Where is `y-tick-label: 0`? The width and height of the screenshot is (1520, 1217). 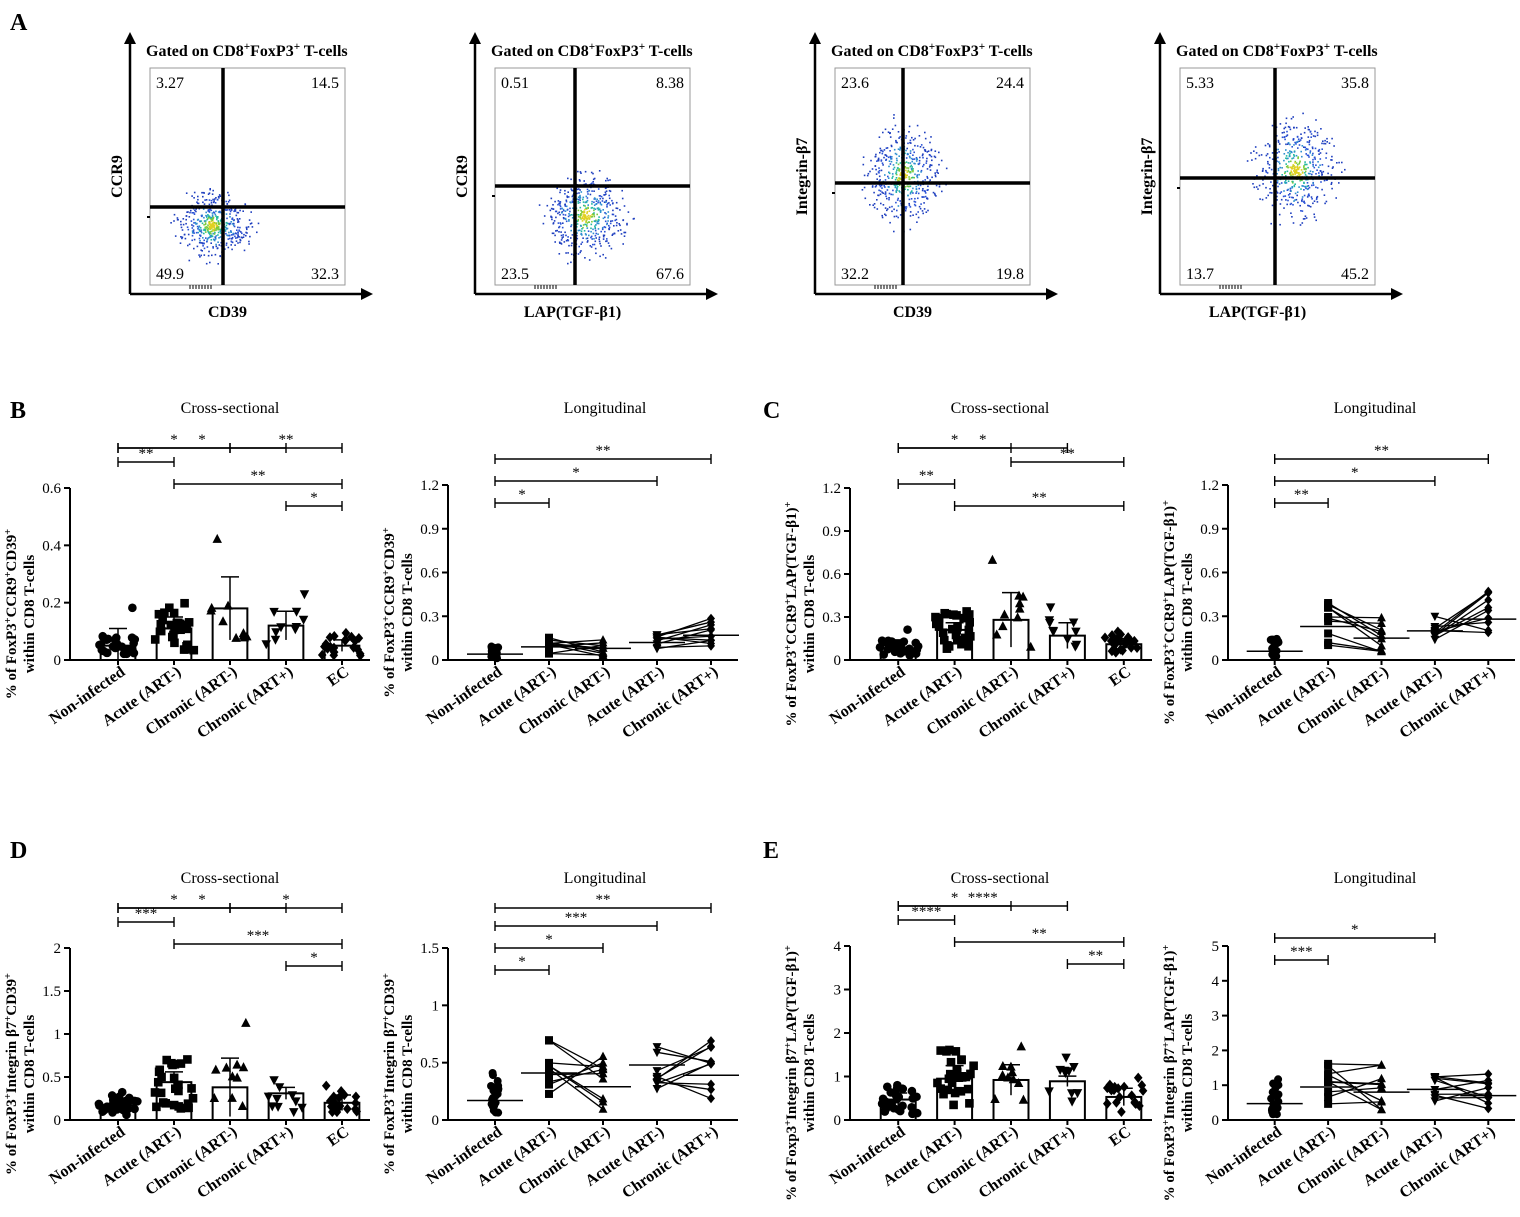
y-tick-label: 0 is located at coordinates (1216, 661).